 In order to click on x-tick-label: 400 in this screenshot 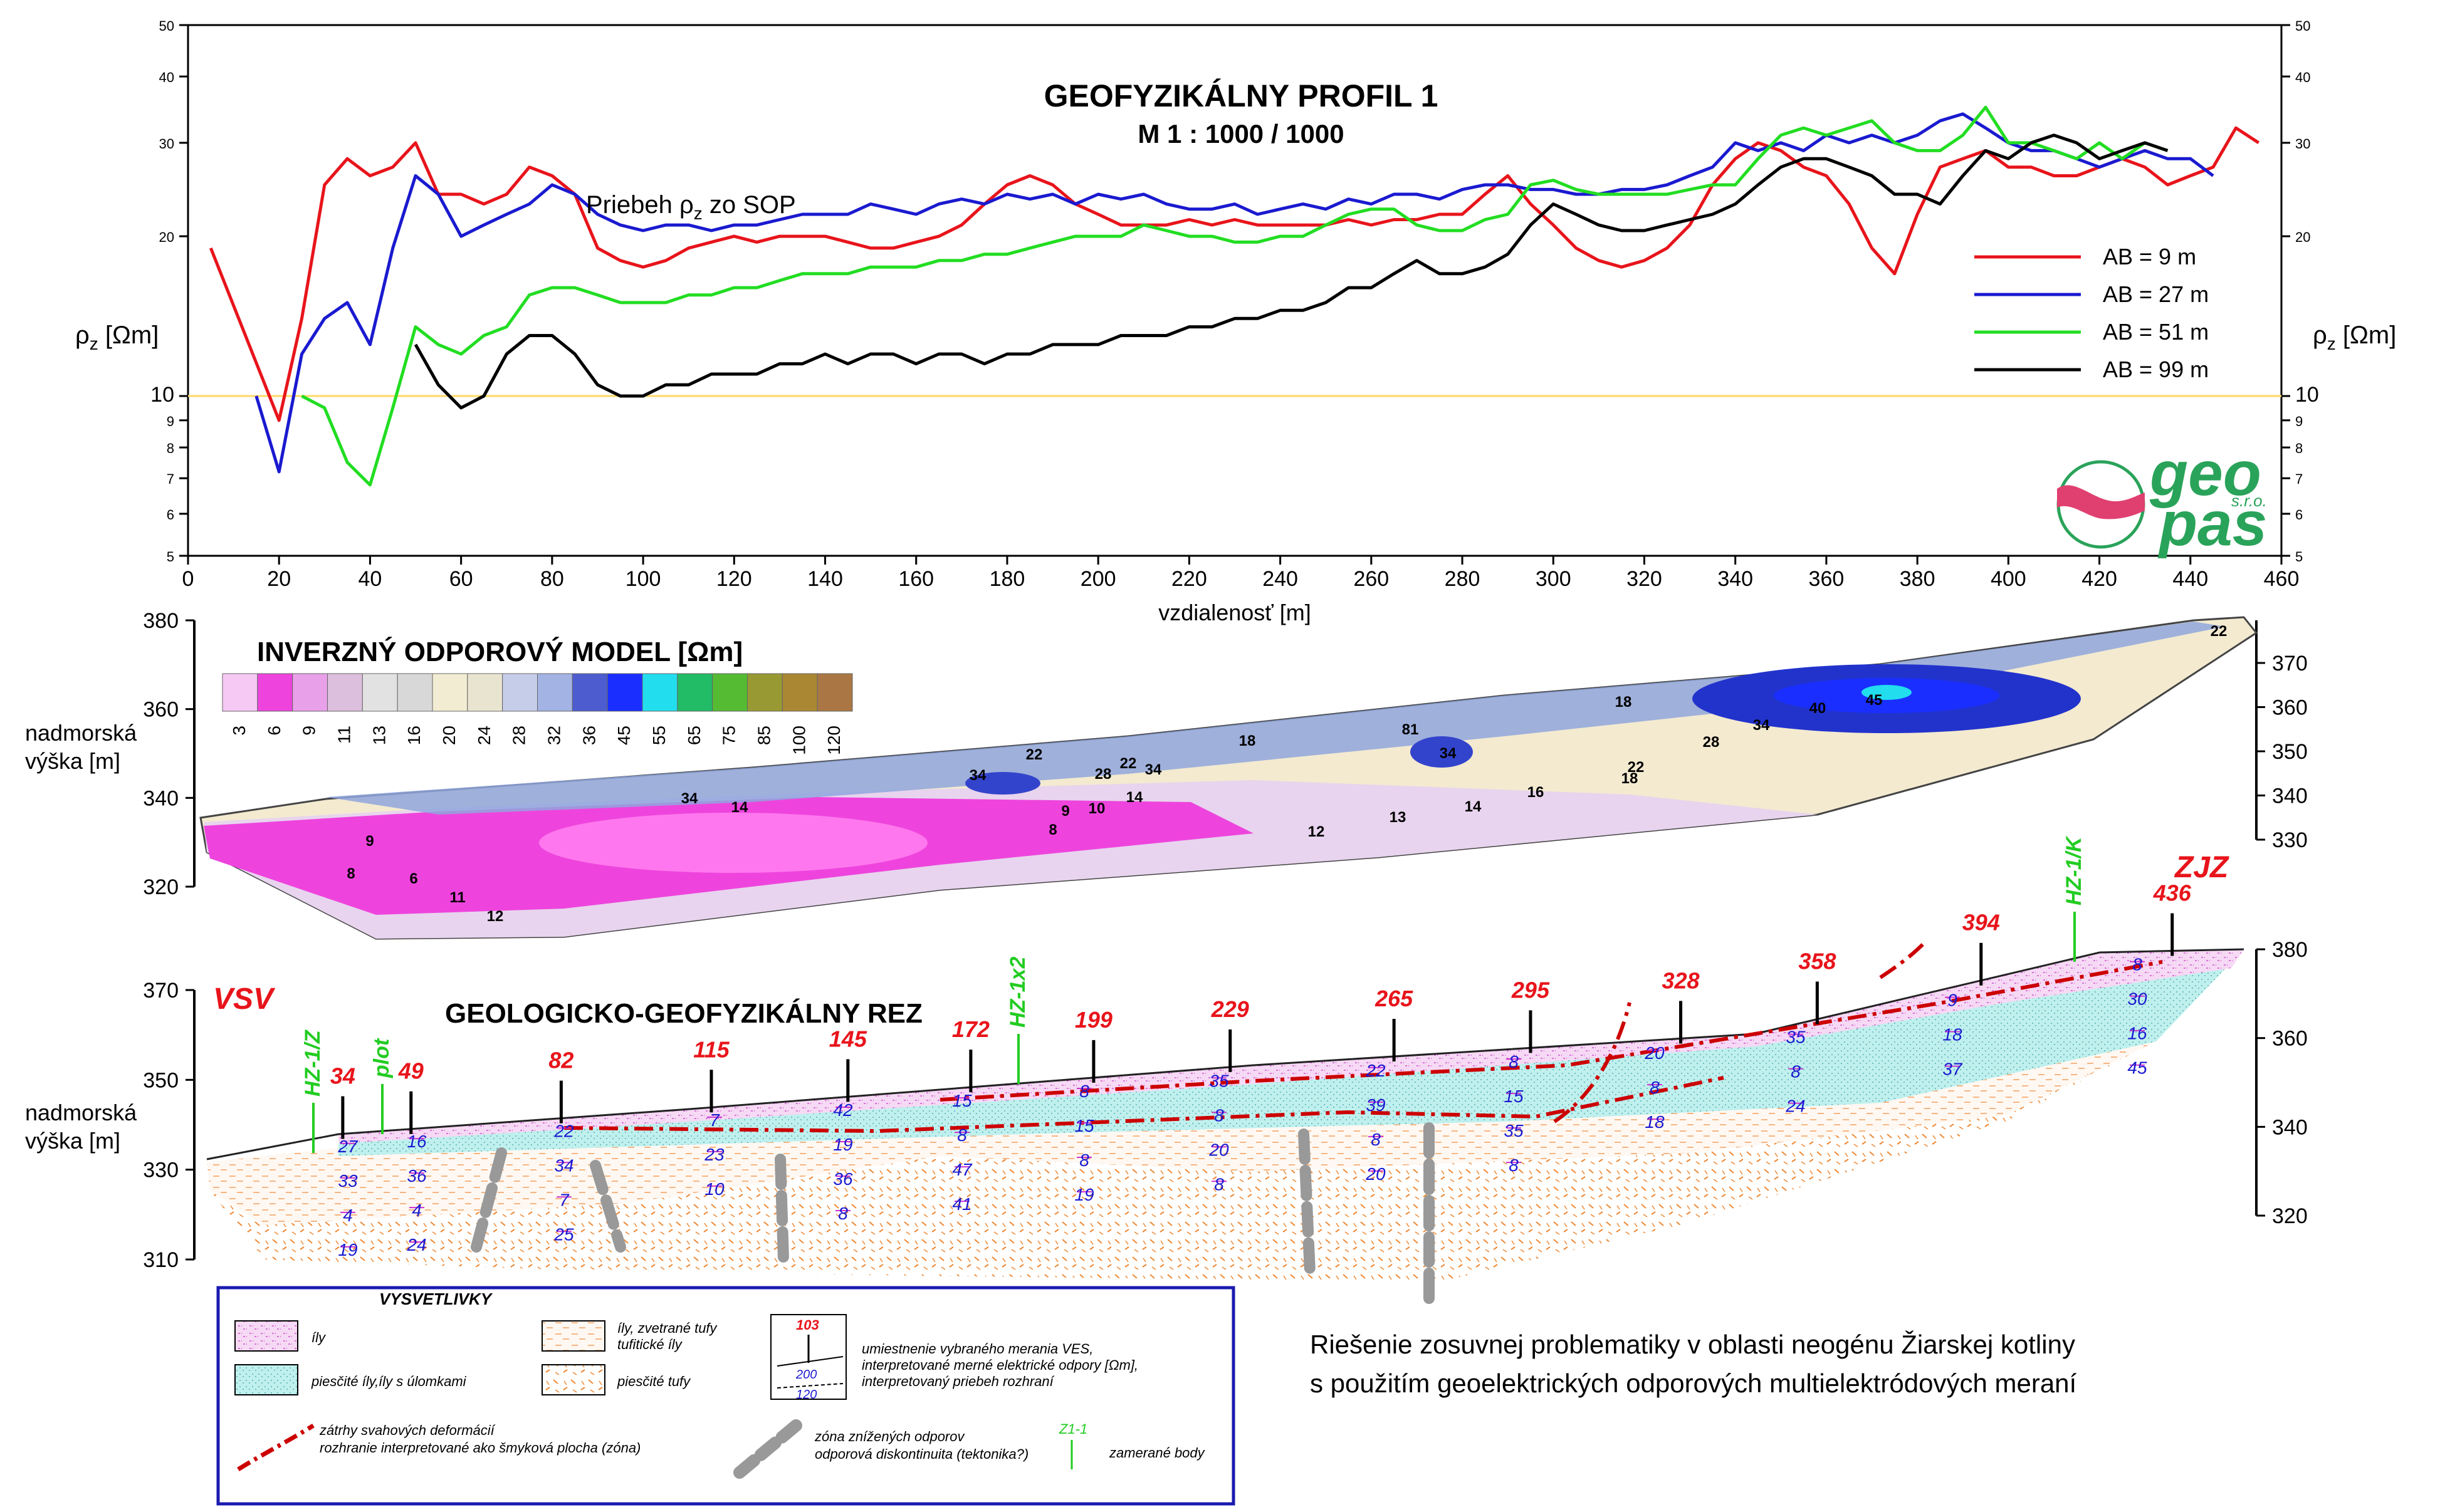, I will do `click(2009, 579)`.